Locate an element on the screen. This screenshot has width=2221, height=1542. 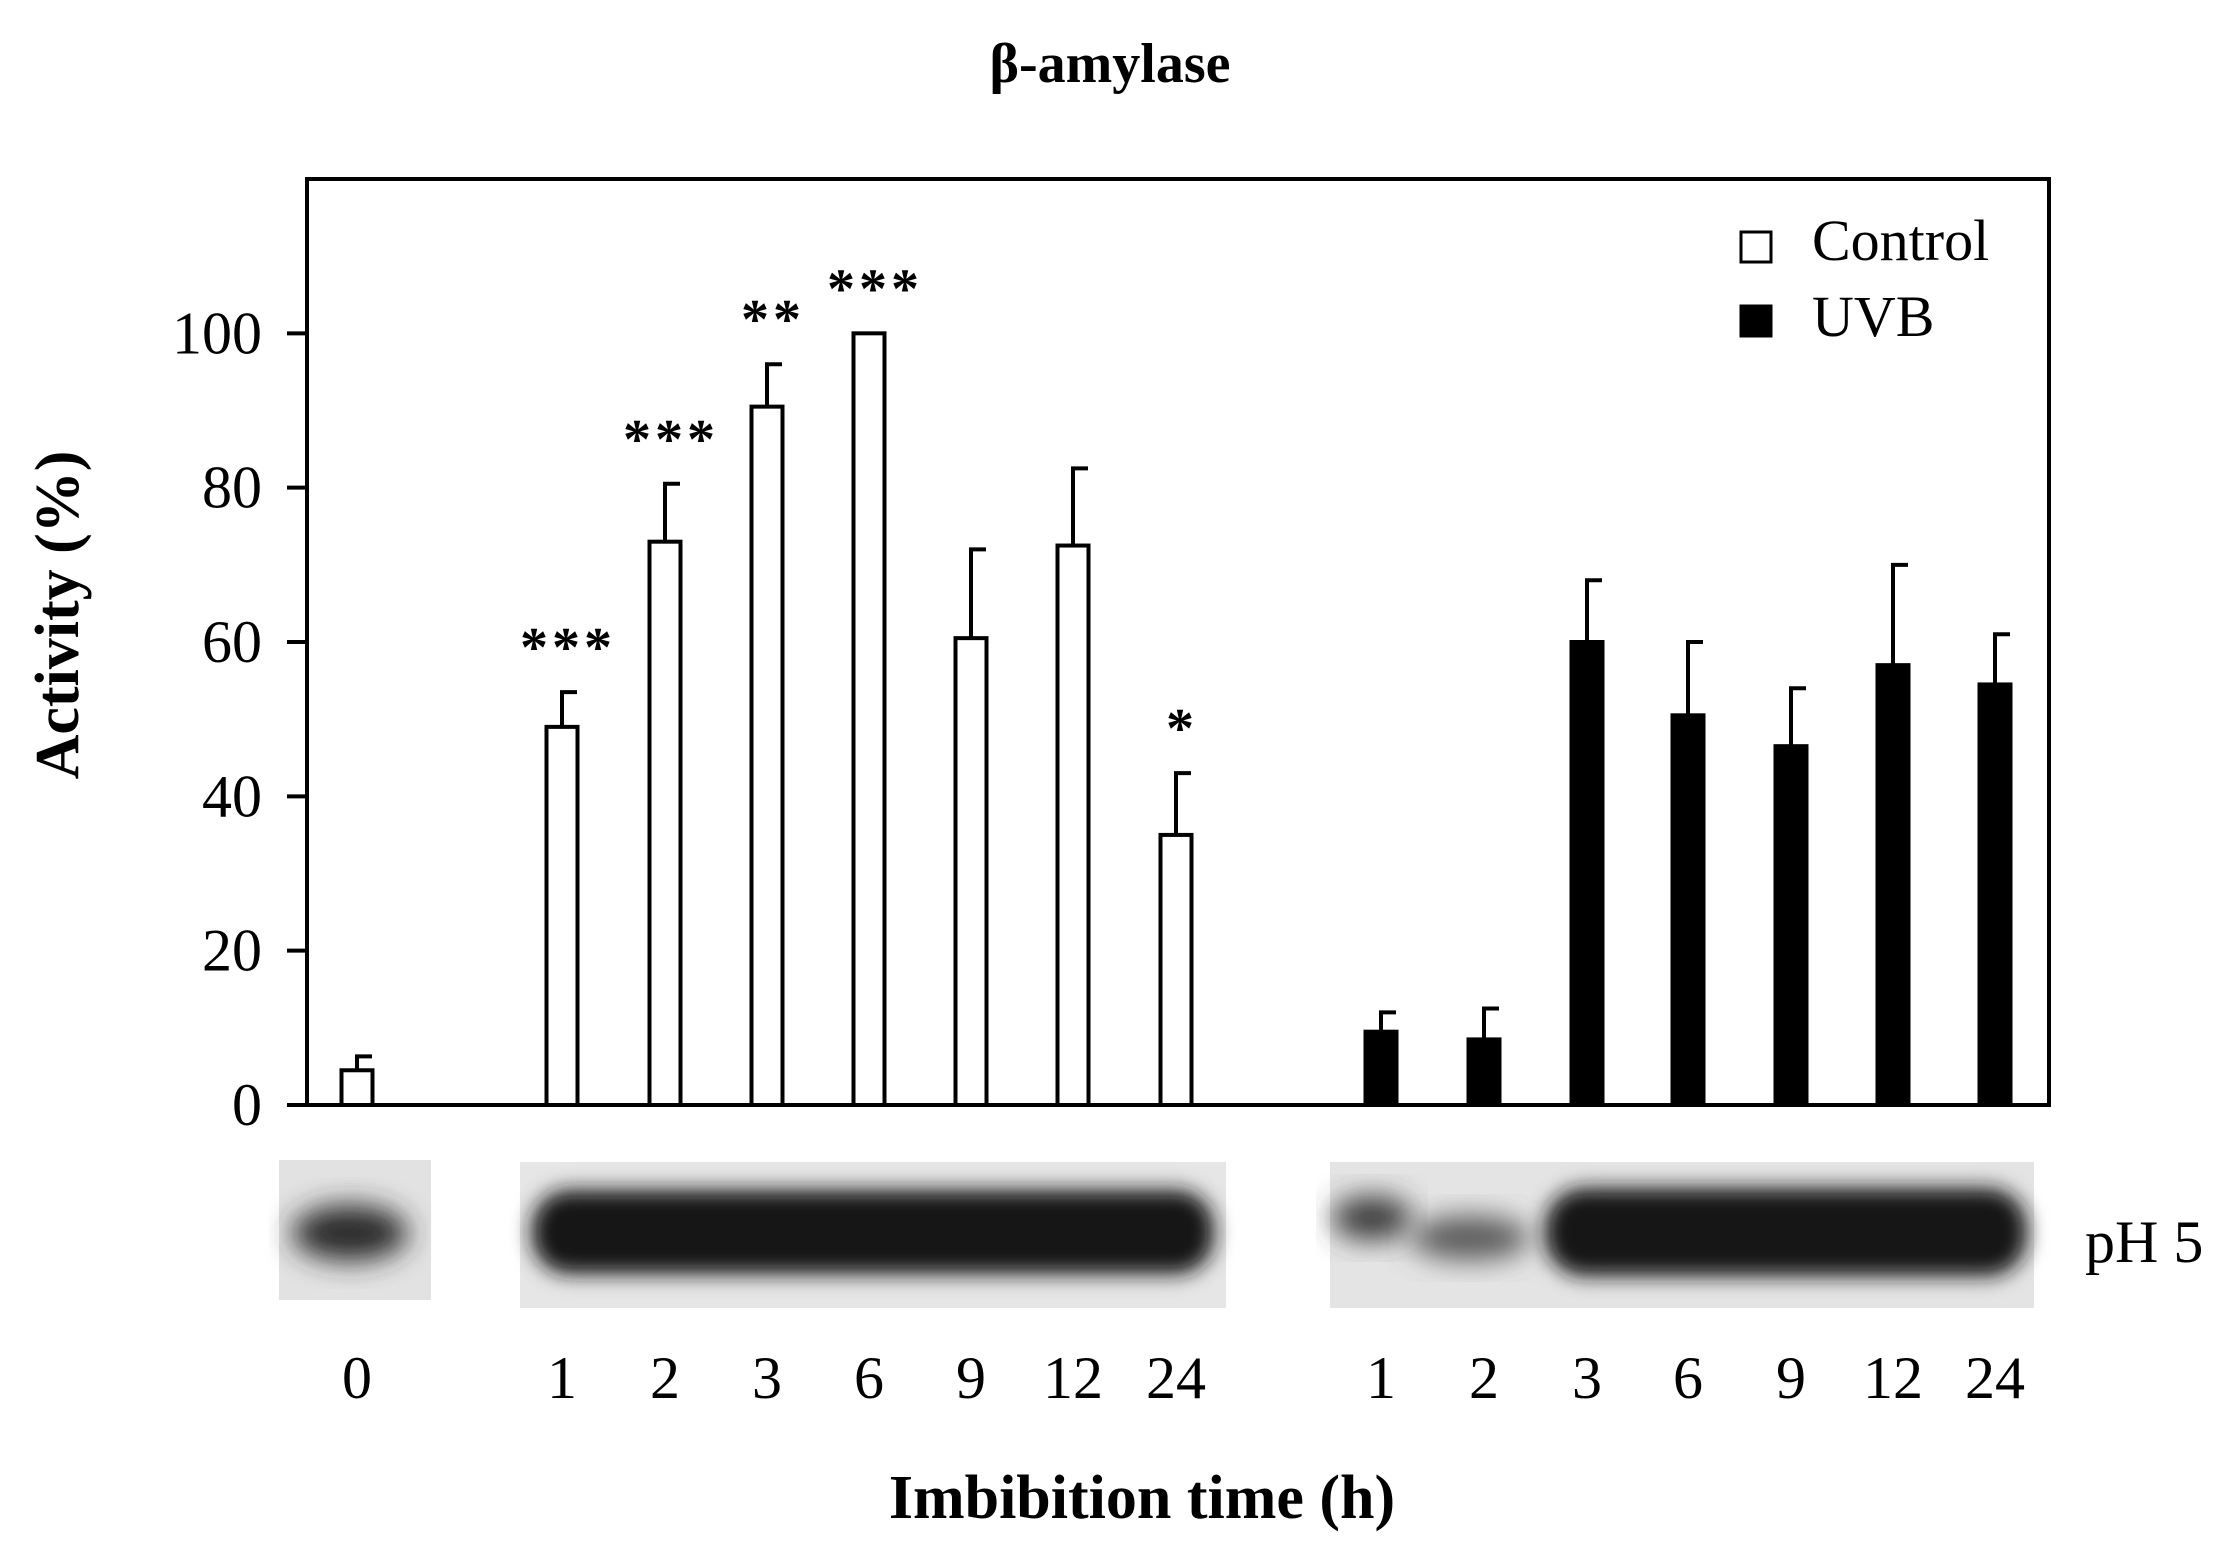
y-tick-label: 100 is located at coordinates (217, 333).